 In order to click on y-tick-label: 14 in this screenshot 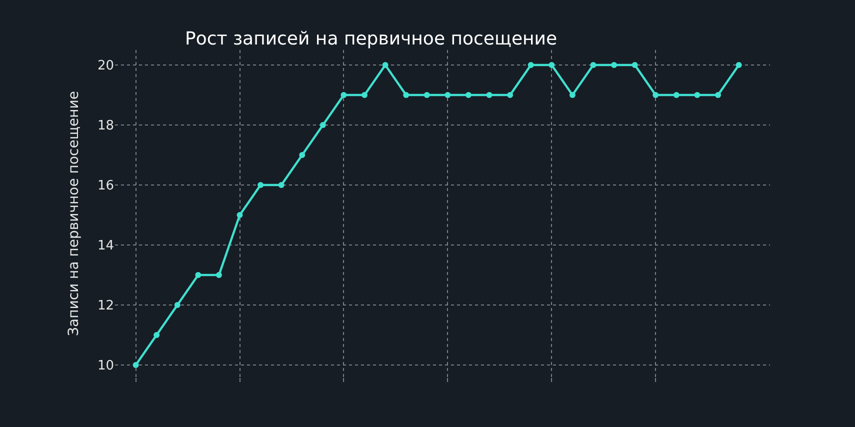, I will do `click(105, 246)`.